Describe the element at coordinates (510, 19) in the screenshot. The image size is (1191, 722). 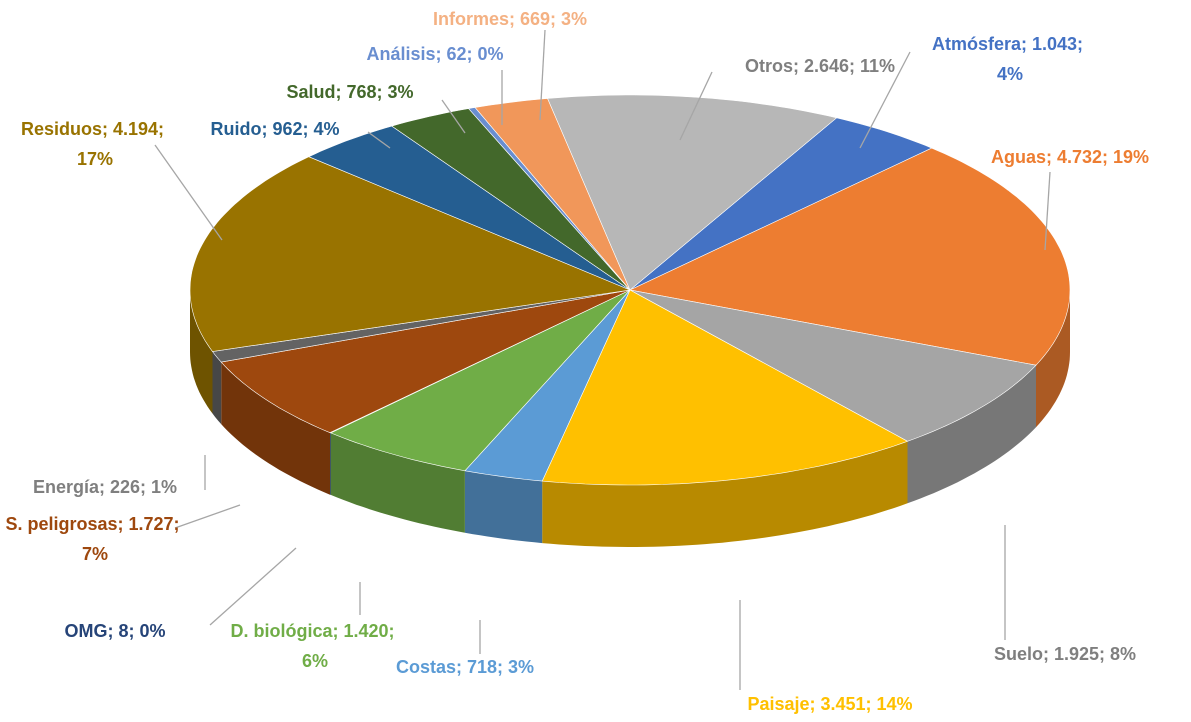
I see `data-label: Informes; 669; 3%` at that location.